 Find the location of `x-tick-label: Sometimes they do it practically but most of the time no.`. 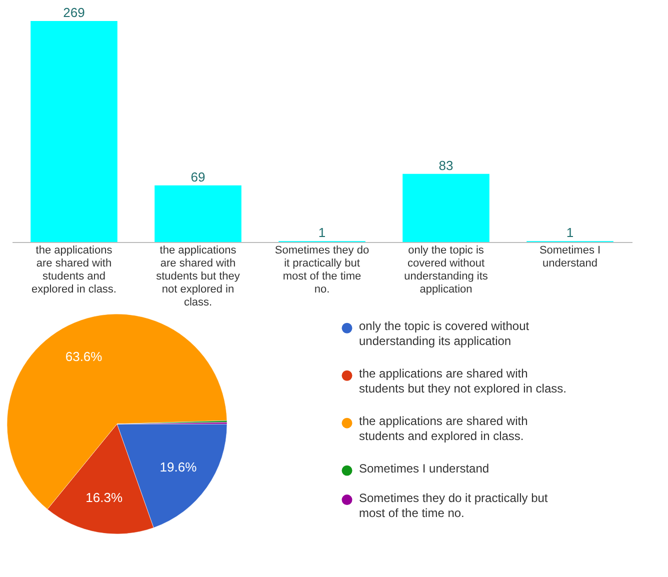

x-tick-label: Sometimes they do it practically but most of the time no. is located at coordinates (322, 270).